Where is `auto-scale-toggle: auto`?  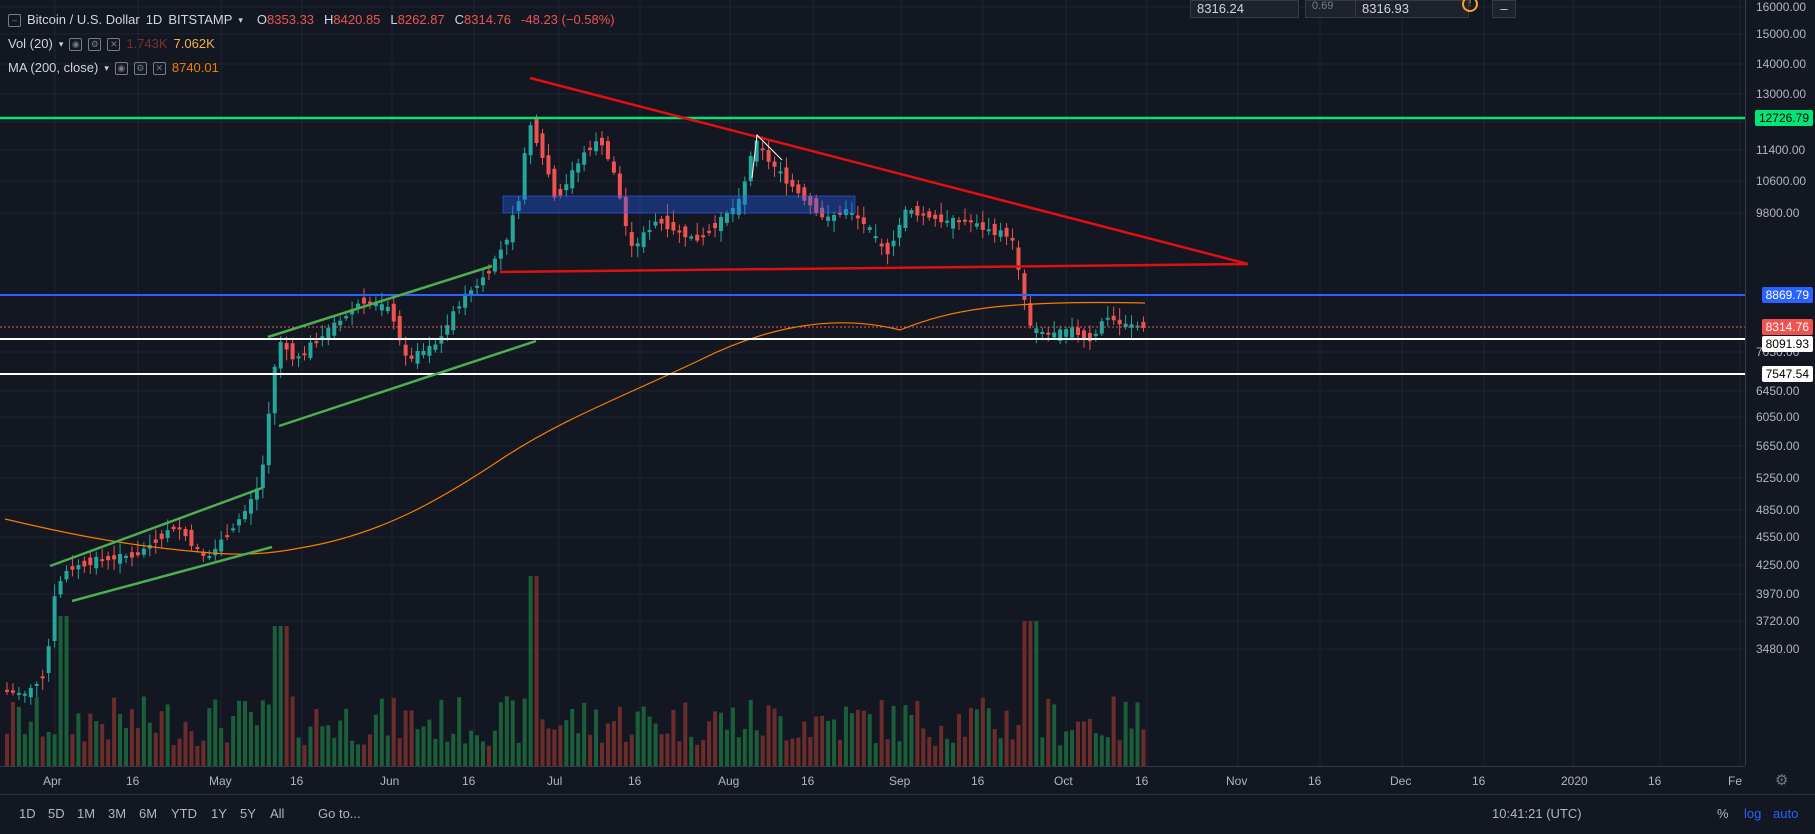
auto-scale-toggle: auto is located at coordinates (1786, 813).